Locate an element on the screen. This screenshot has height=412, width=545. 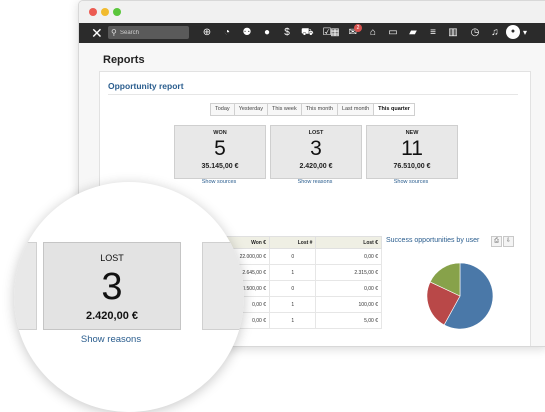
pie-chart is located at coordinates (460, 296).